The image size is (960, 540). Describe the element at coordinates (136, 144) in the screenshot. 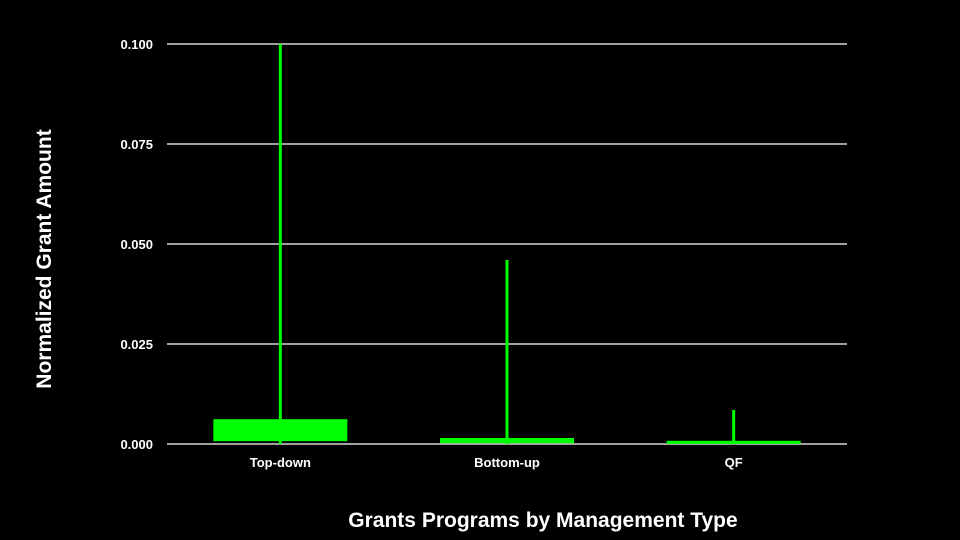

I see `y-tick-label-3: 0.075` at that location.